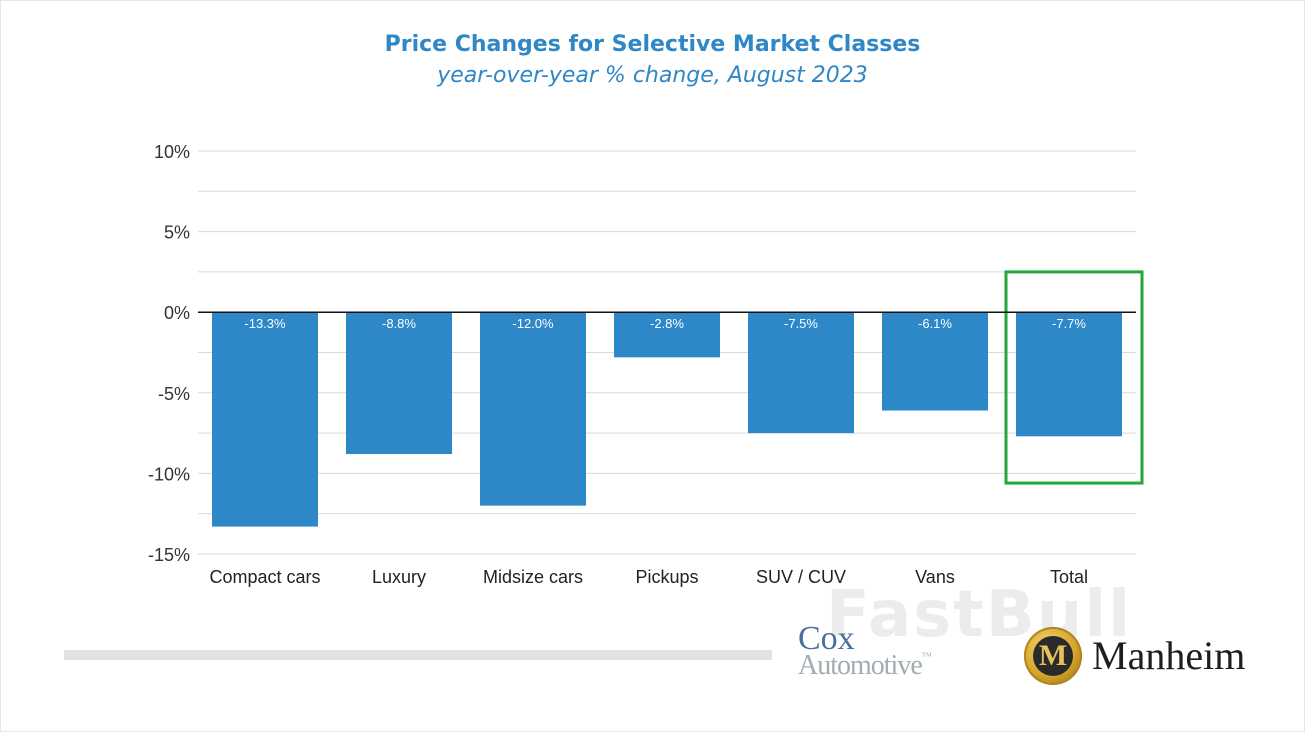 The width and height of the screenshot is (1305, 732). I want to click on data-label: -7.7%, so click(1069, 323).